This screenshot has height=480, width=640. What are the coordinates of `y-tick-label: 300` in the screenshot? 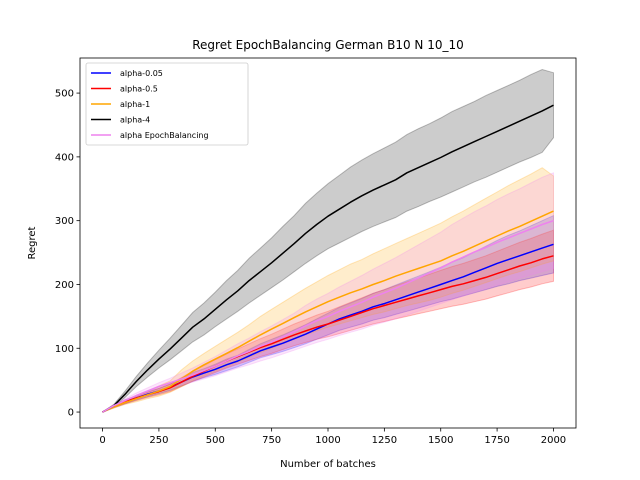 It's located at (64, 221).